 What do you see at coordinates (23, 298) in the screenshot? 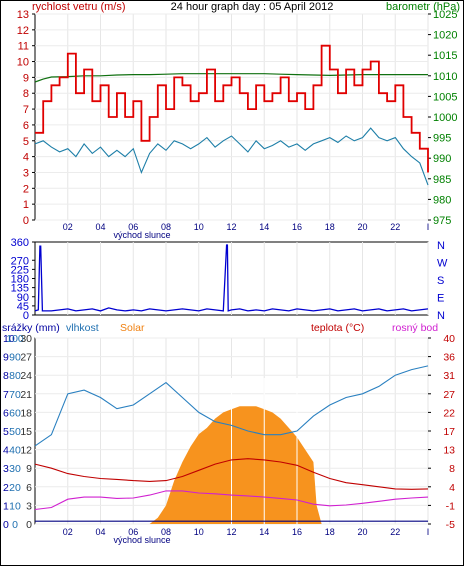
I see `direction-tick-label: 90` at bounding box center [23, 298].